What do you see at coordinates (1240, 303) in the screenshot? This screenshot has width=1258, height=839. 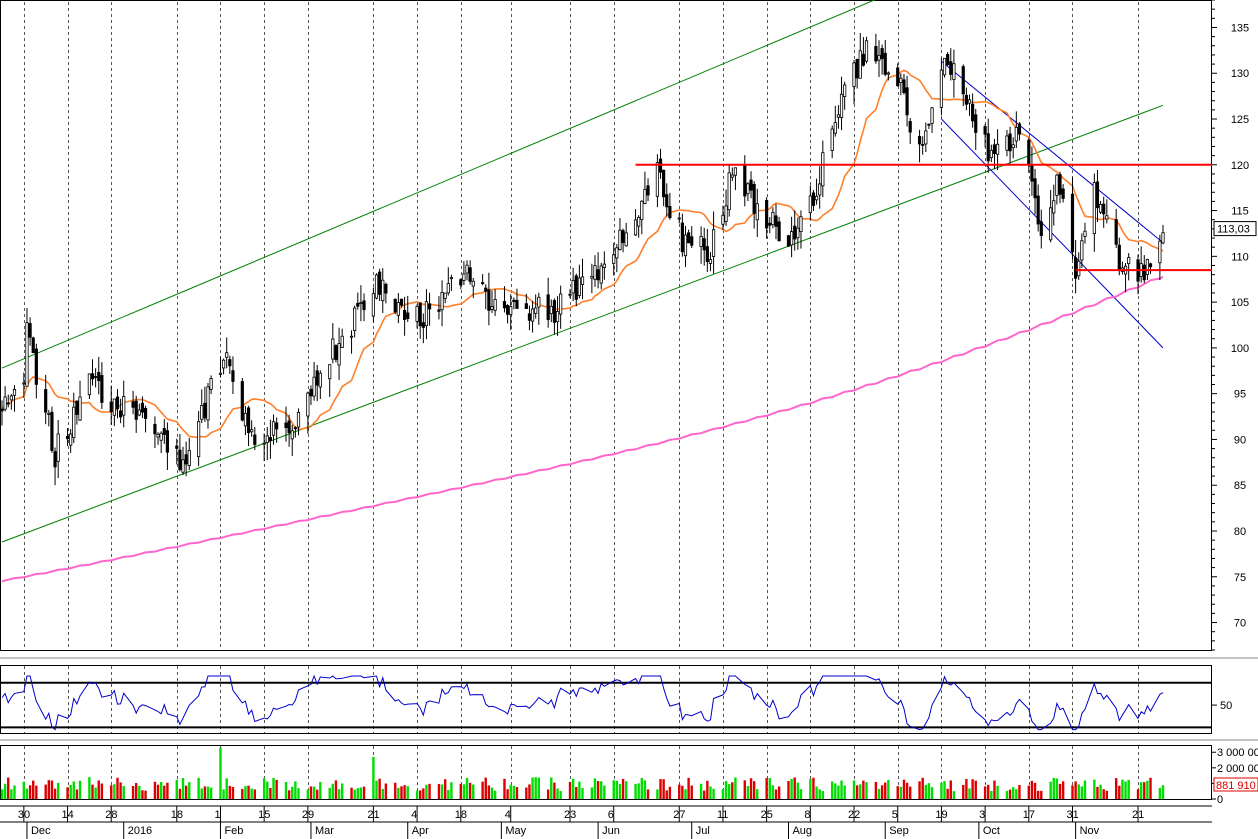 I see `price-tick-label: 105` at bounding box center [1240, 303].